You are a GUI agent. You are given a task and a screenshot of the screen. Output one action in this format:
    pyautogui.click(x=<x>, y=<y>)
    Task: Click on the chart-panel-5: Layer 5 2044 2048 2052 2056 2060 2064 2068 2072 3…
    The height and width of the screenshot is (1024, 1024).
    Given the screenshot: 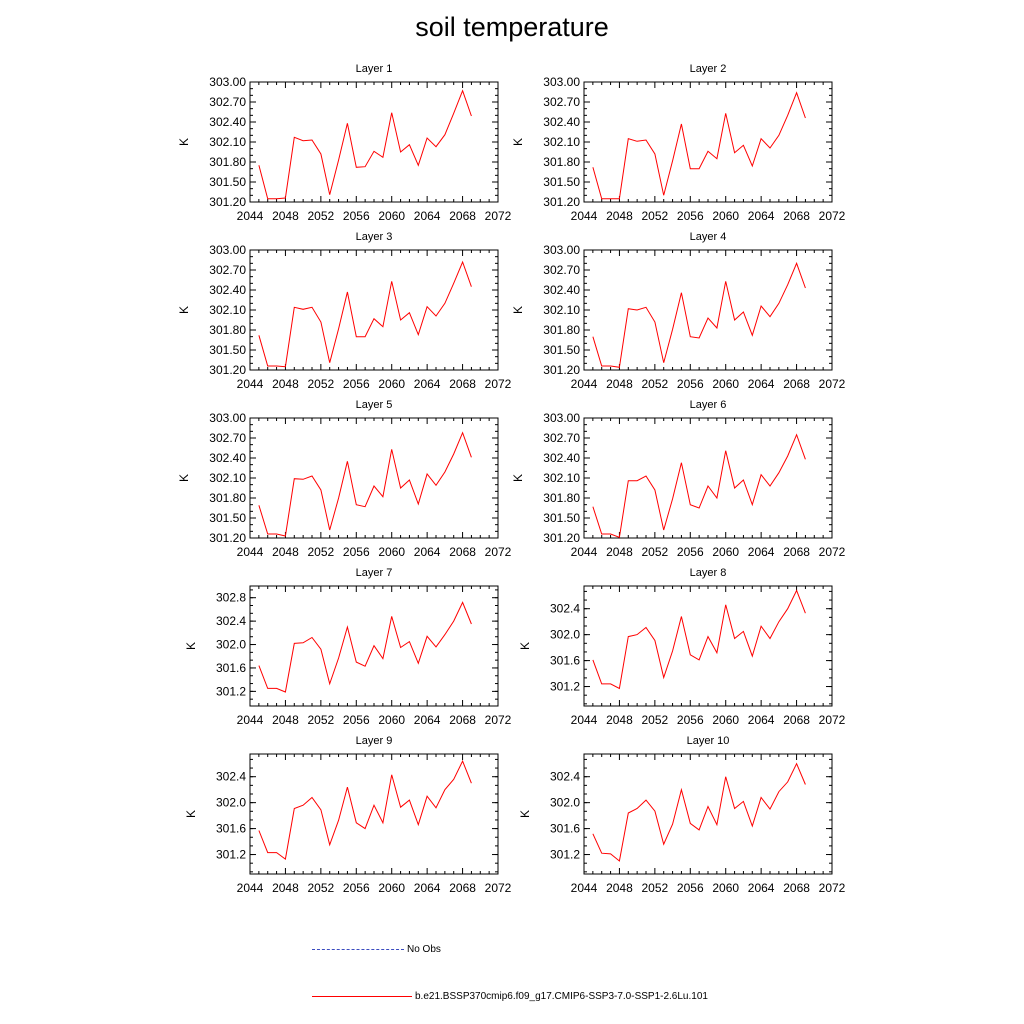 What is the action you would take?
    pyautogui.click(x=344, y=479)
    